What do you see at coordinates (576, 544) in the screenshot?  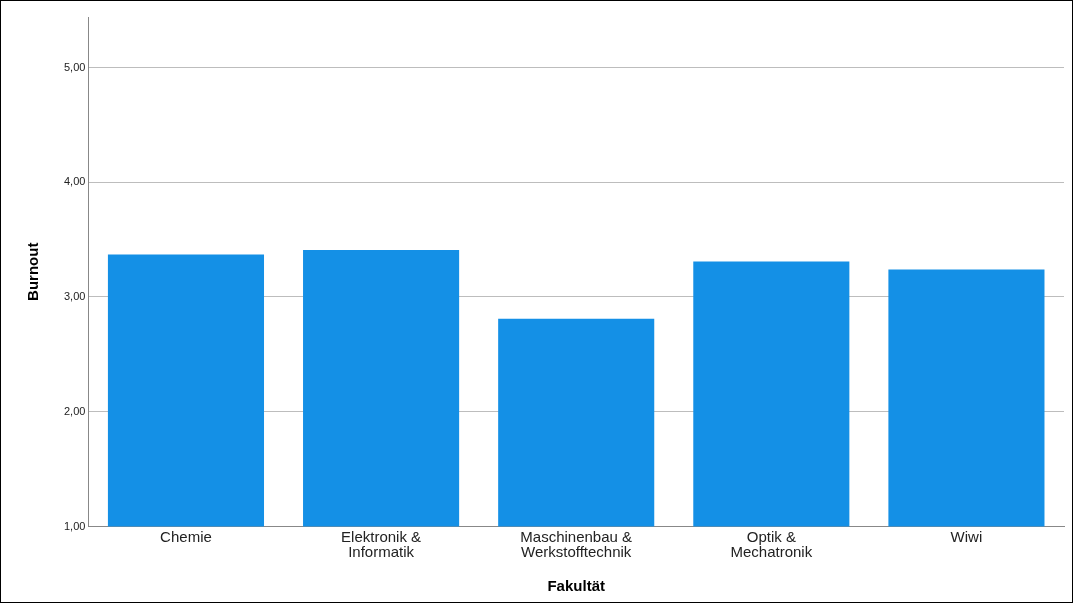 I see `x-tick-label: Maschinenbau & Werkstofftechnik` at bounding box center [576, 544].